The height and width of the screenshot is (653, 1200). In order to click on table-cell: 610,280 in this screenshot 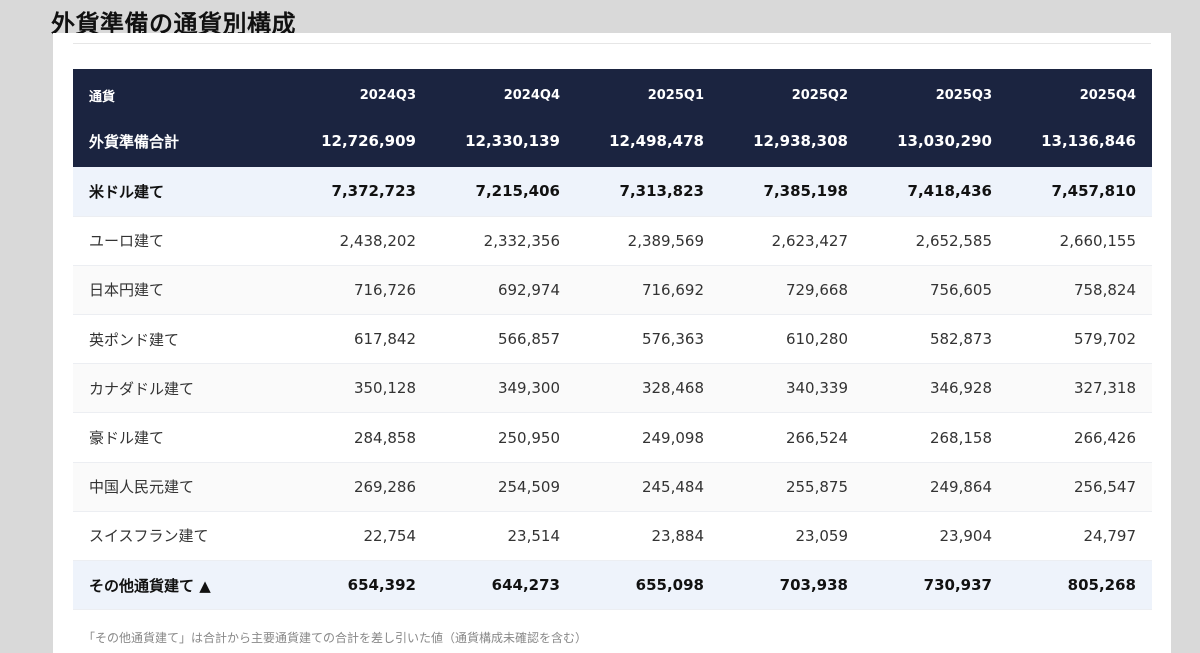, I will do `click(816, 339)`.